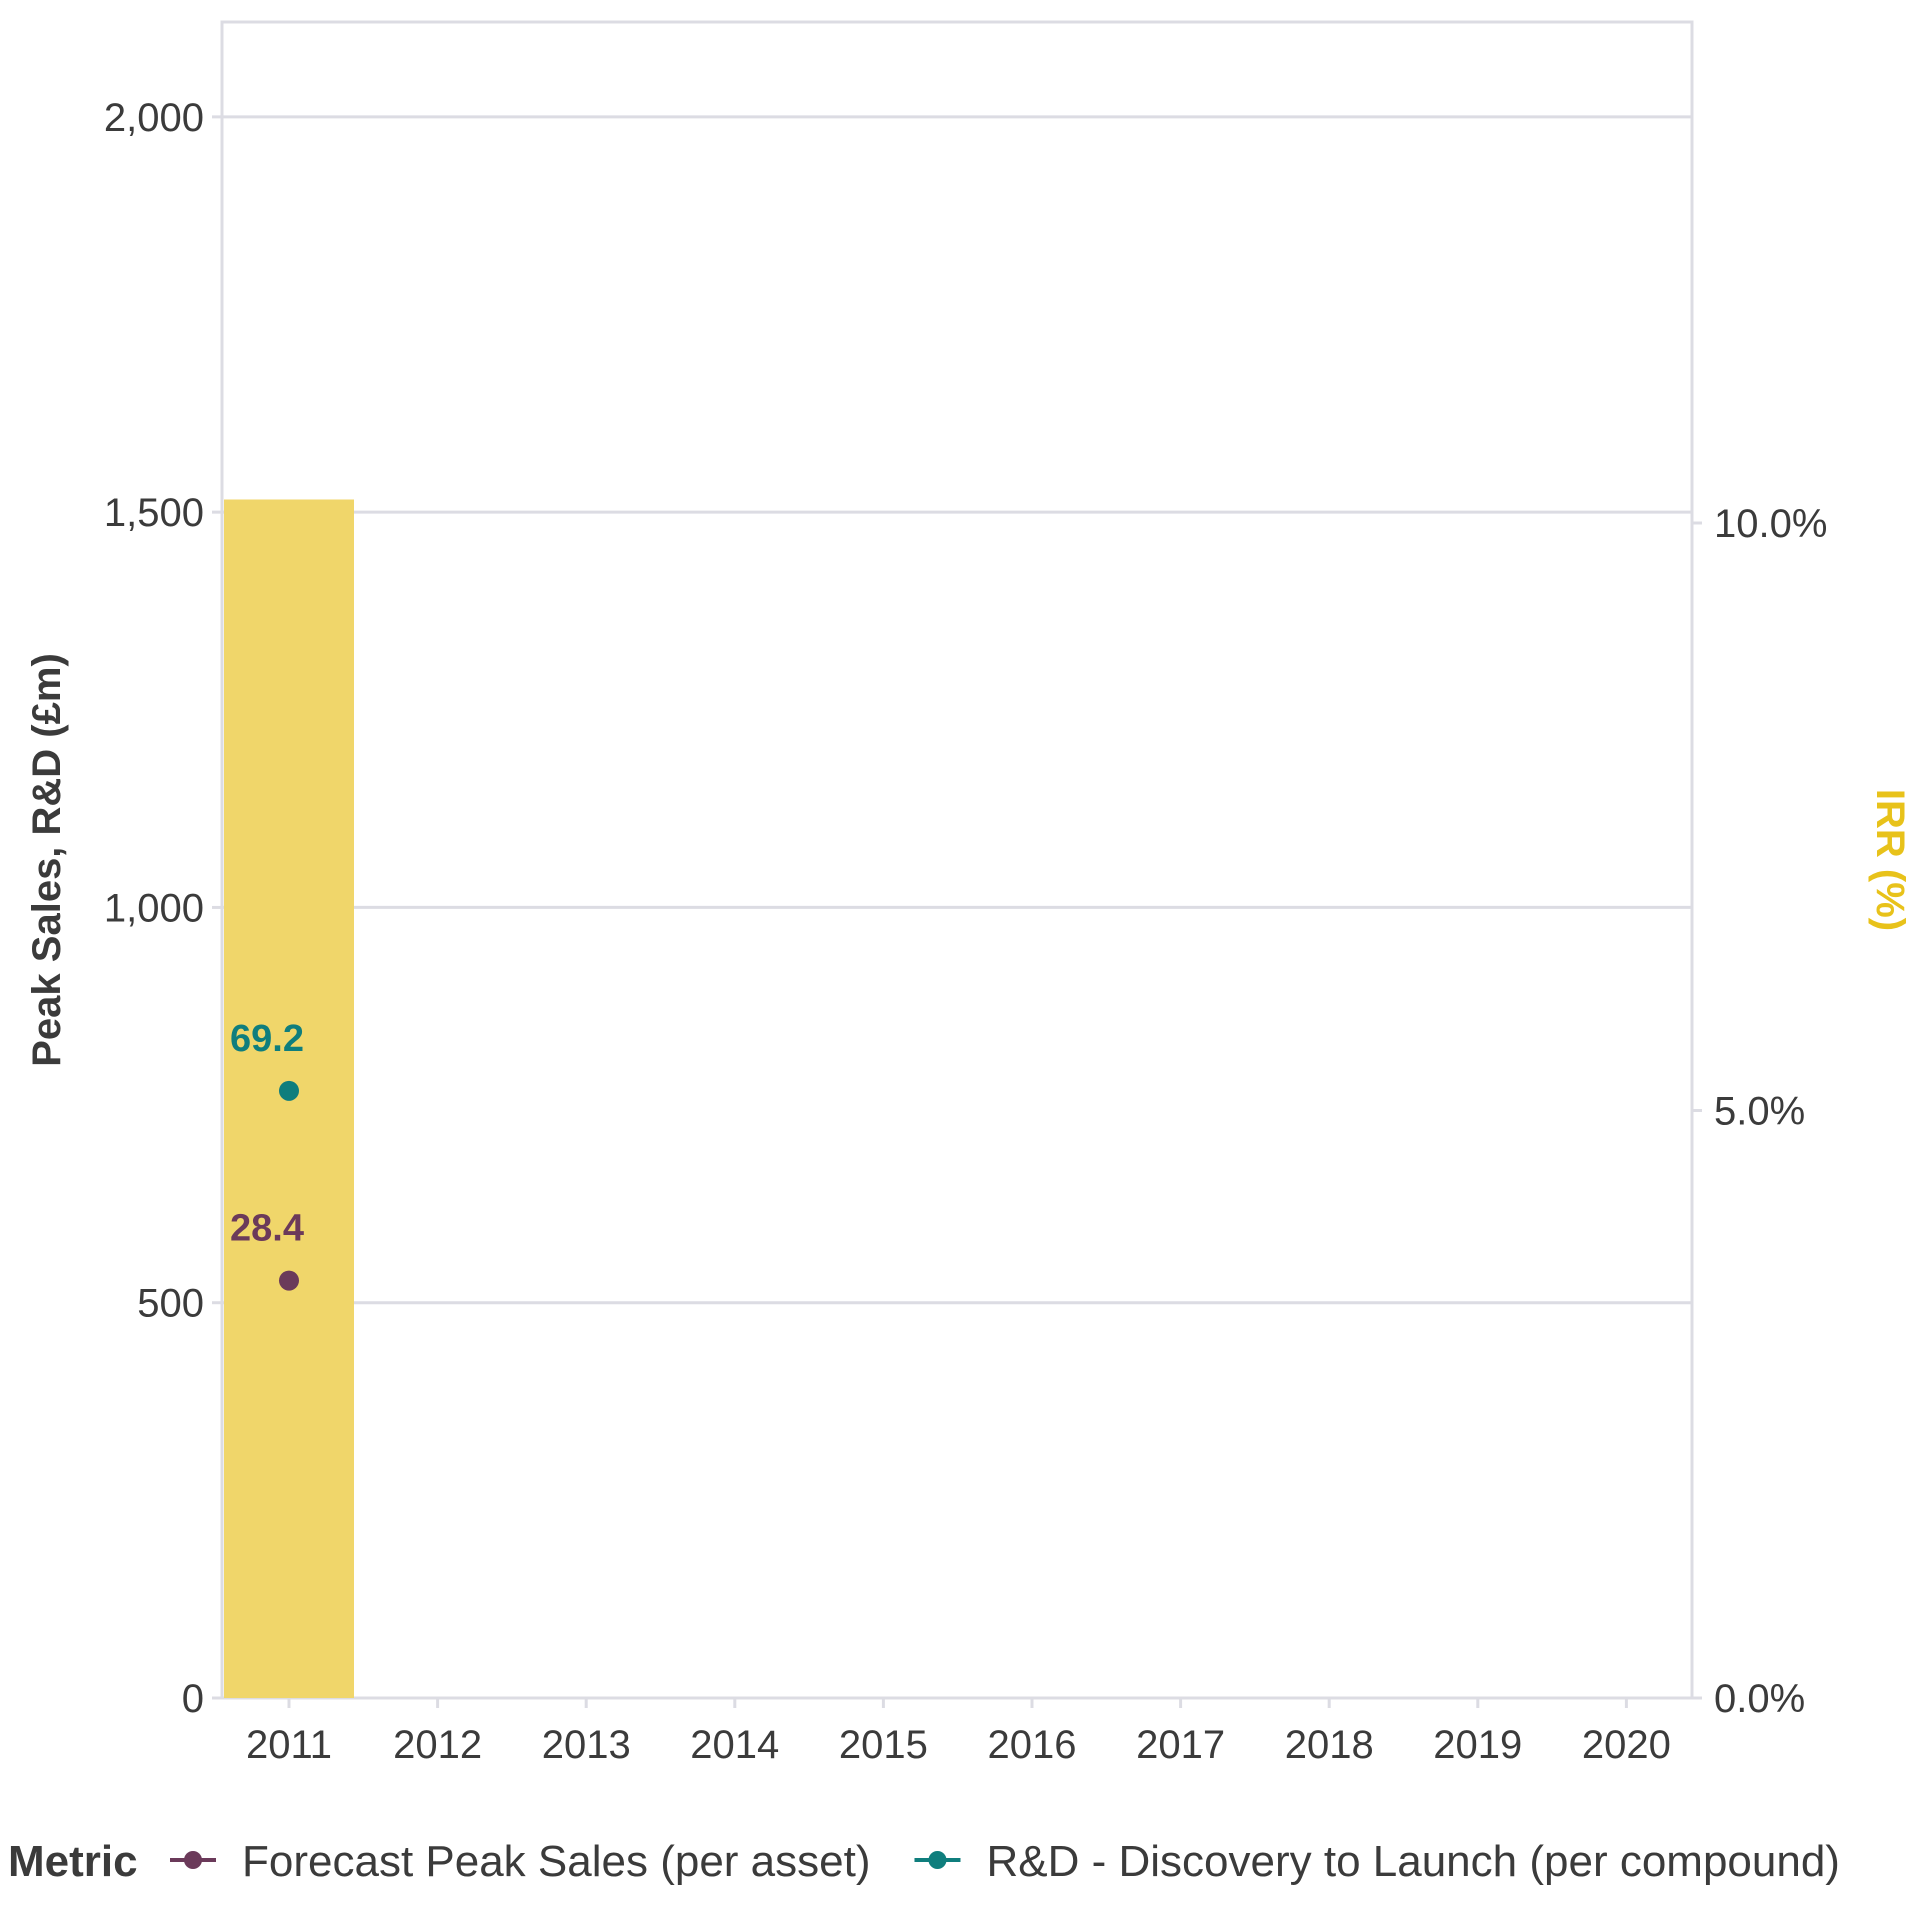 The height and width of the screenshot is (1920, 1920). Describe the element at coordinates (73, 1861) in the screenshot. I see `legend-title: Metric` at that location.